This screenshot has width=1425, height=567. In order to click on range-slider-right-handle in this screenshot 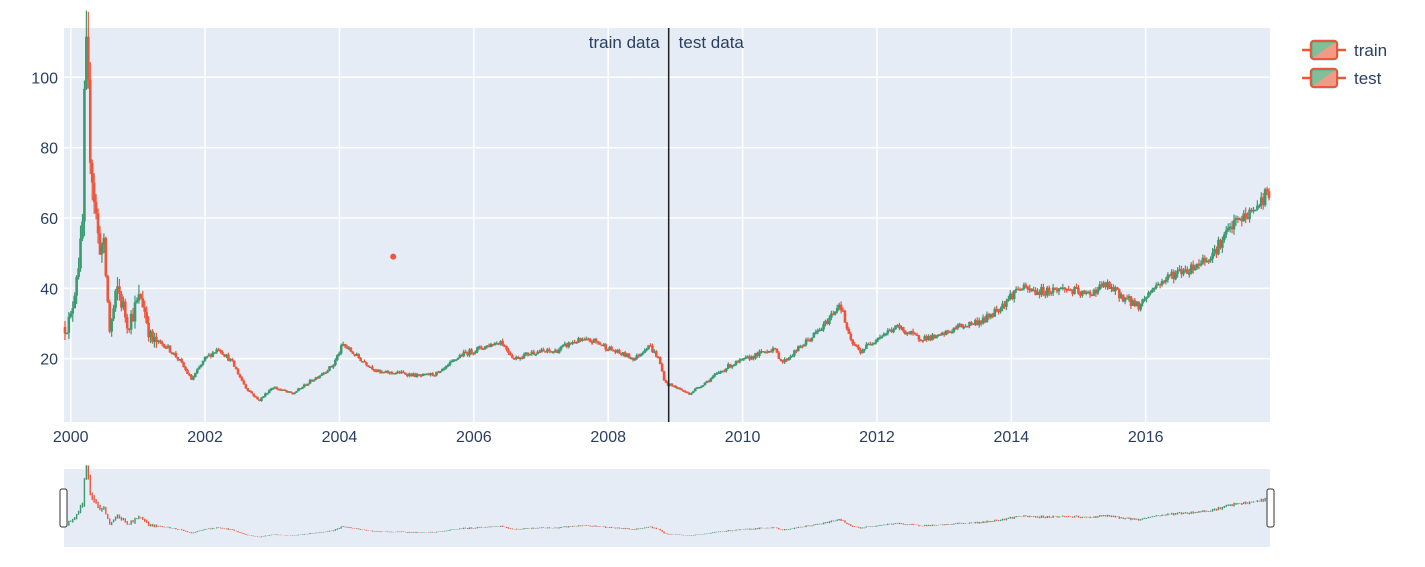, I will do `click(1270, 508)`.